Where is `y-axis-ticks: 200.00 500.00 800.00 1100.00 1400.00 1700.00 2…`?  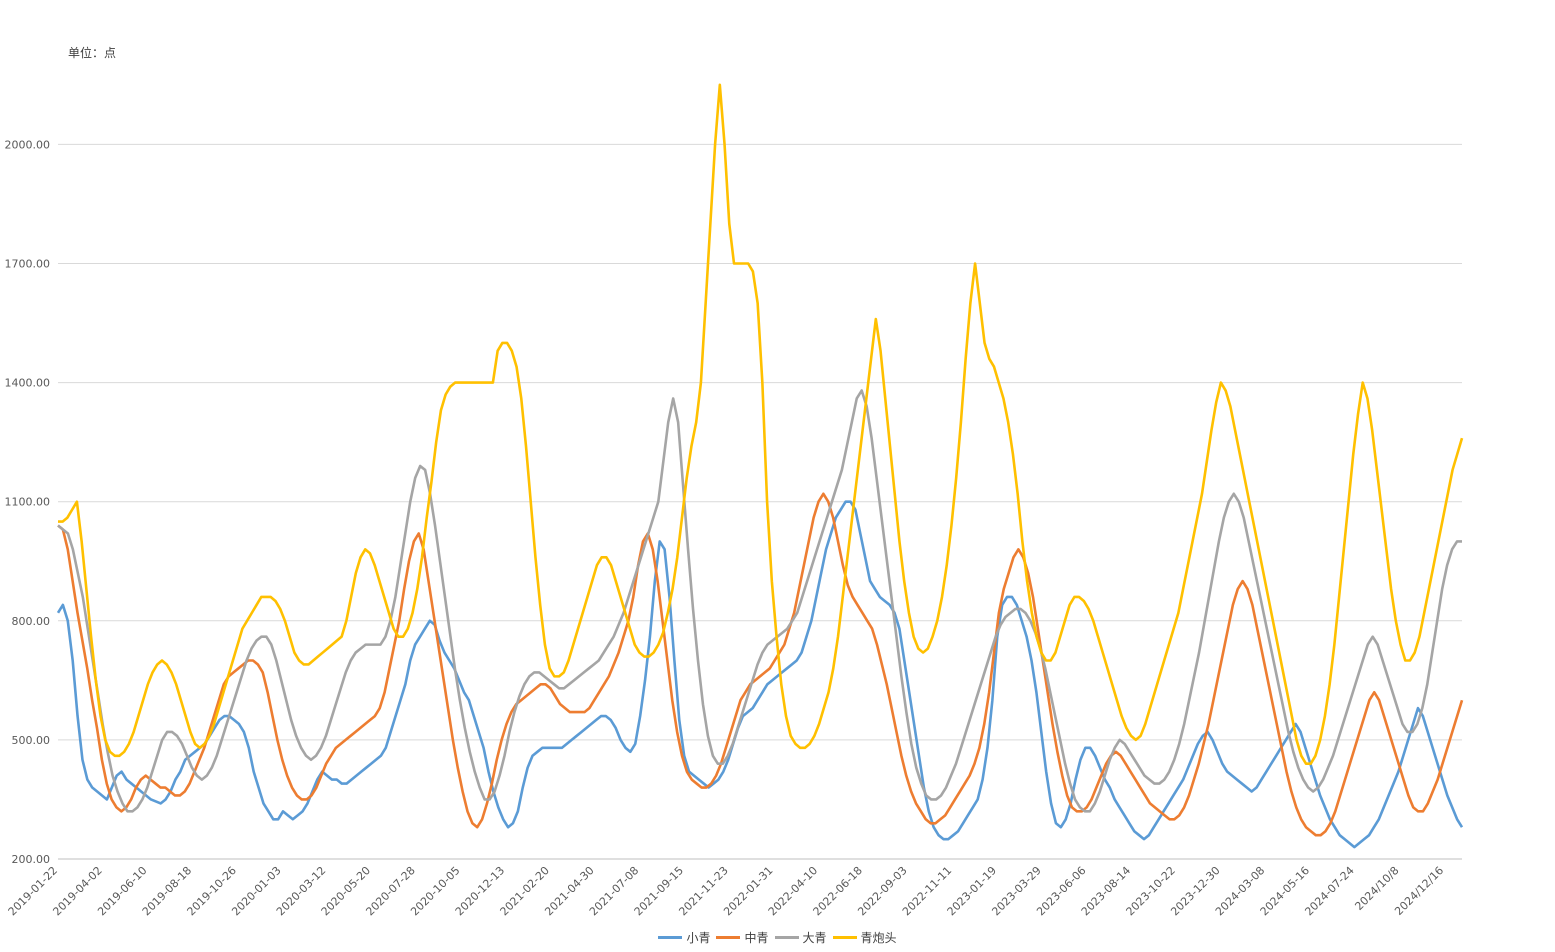
y-axis-ticks: 200.00 500.00 800.00 1100.00 1400.00 1700.00 2… is located at coordinates (28, 502).